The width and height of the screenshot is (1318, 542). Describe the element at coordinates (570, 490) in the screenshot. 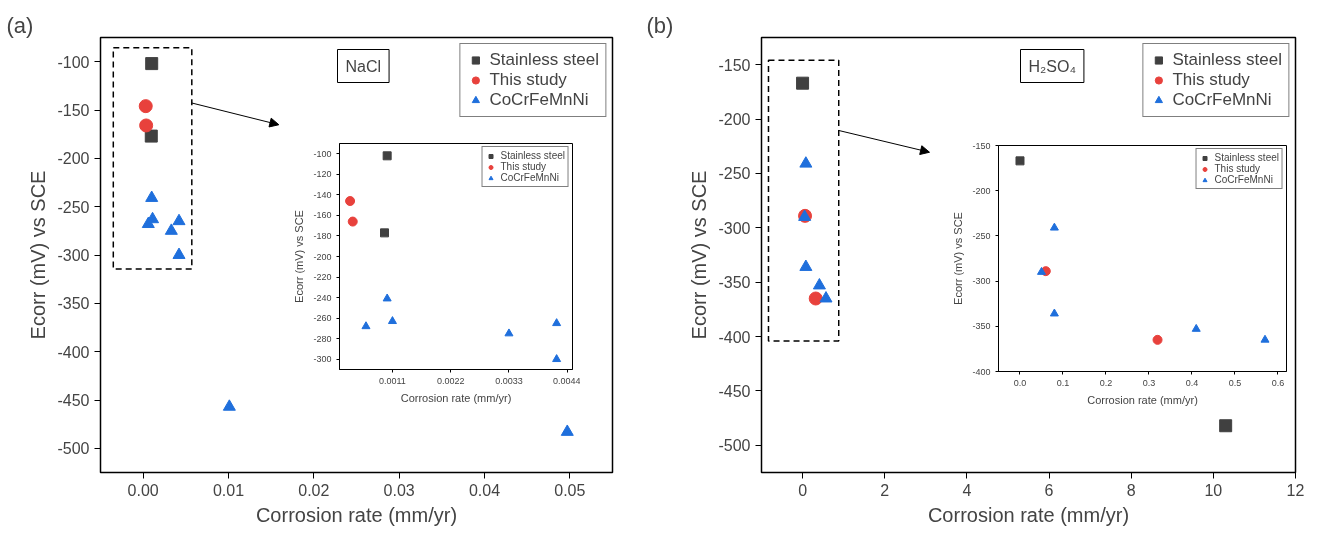

I see `x-tick-label: 0.05` at that location.